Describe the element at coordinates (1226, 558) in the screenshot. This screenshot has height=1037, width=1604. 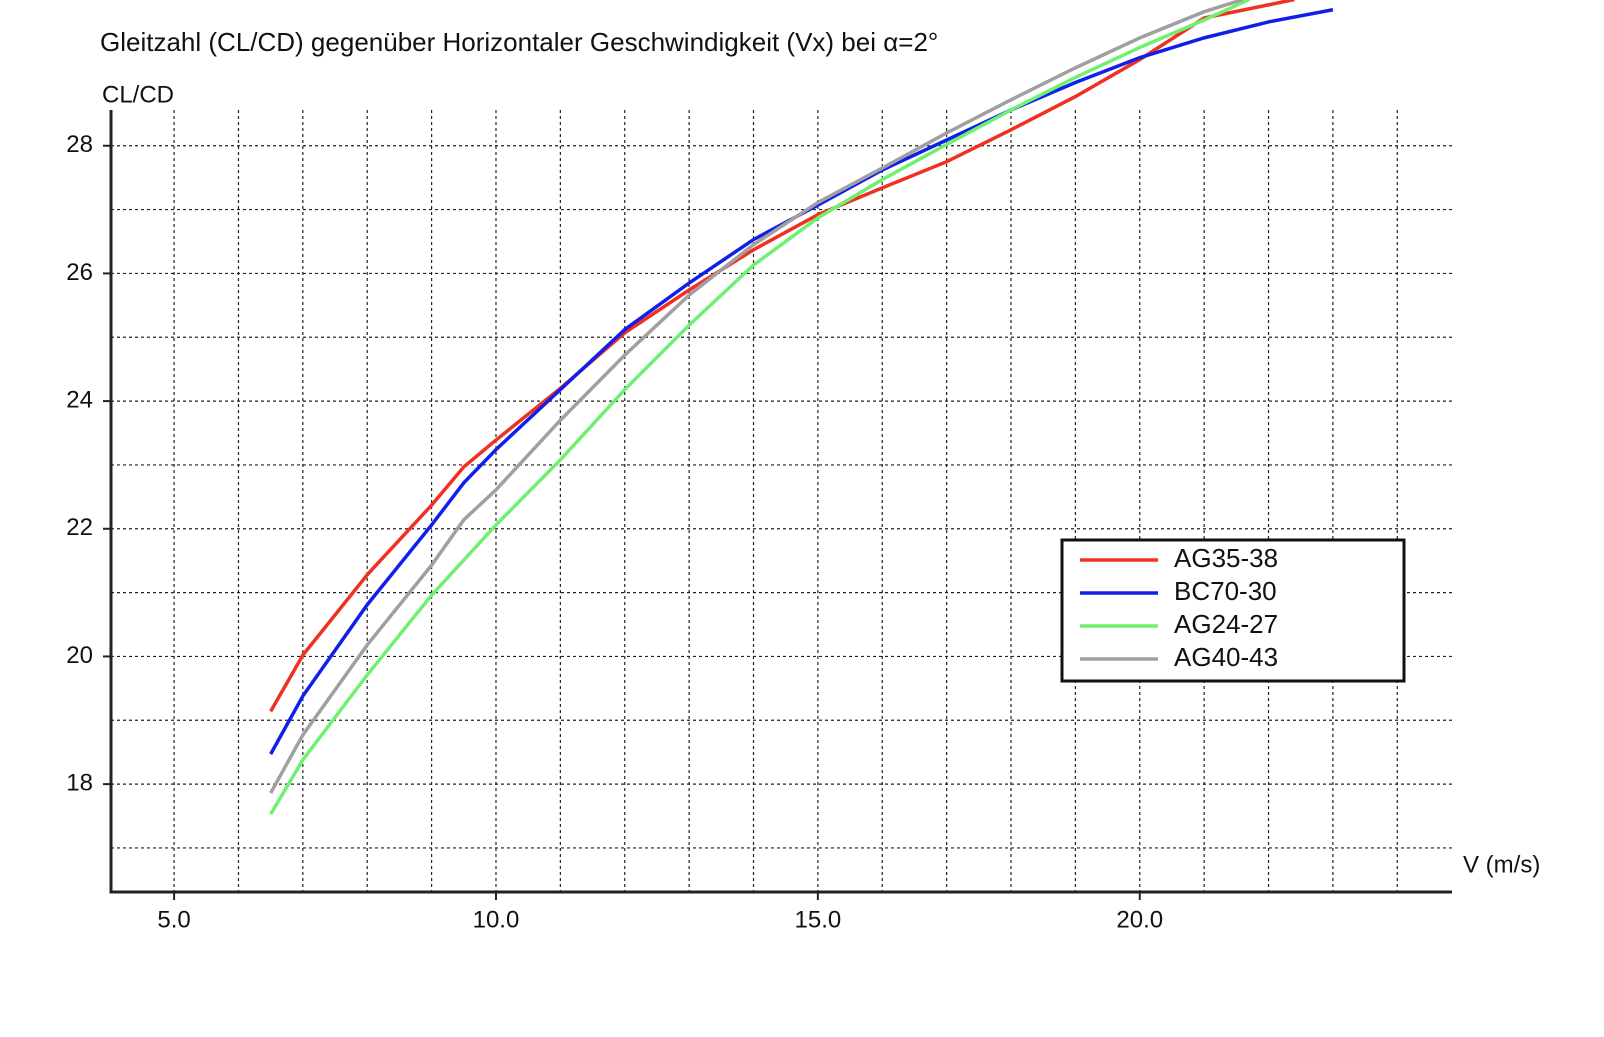
I see `legend-label: AG35-38` at that location.